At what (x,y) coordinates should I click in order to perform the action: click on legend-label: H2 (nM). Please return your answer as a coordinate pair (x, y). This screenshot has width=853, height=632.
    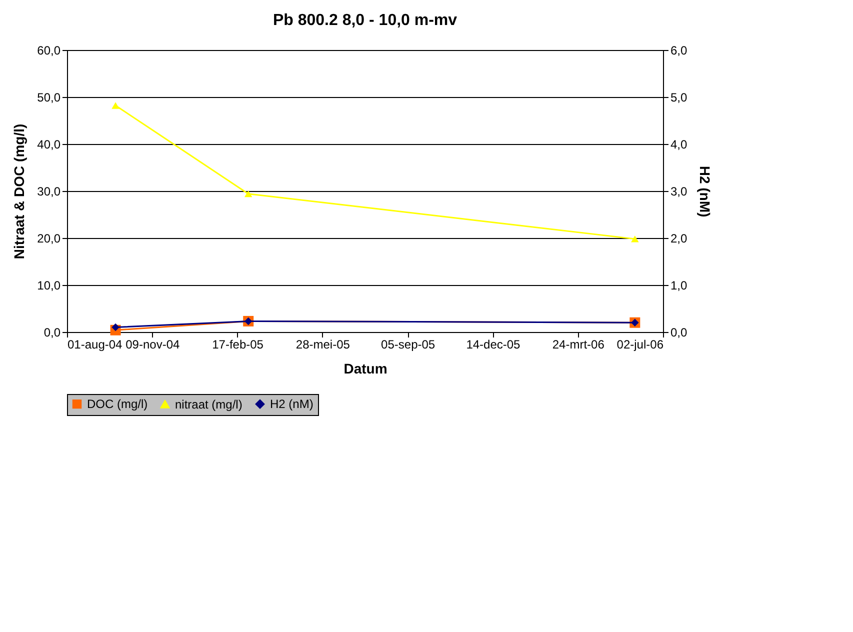
    Looking at the image, I should click on (292, 404).